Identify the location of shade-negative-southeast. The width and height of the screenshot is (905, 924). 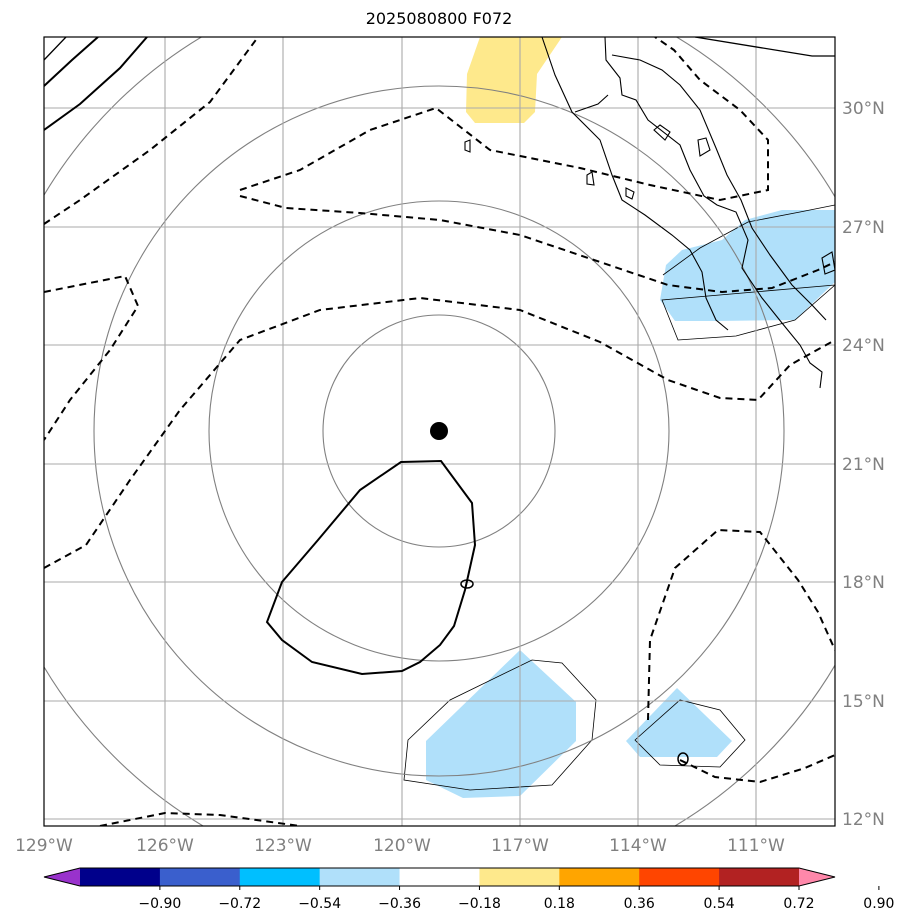
(679, 722).